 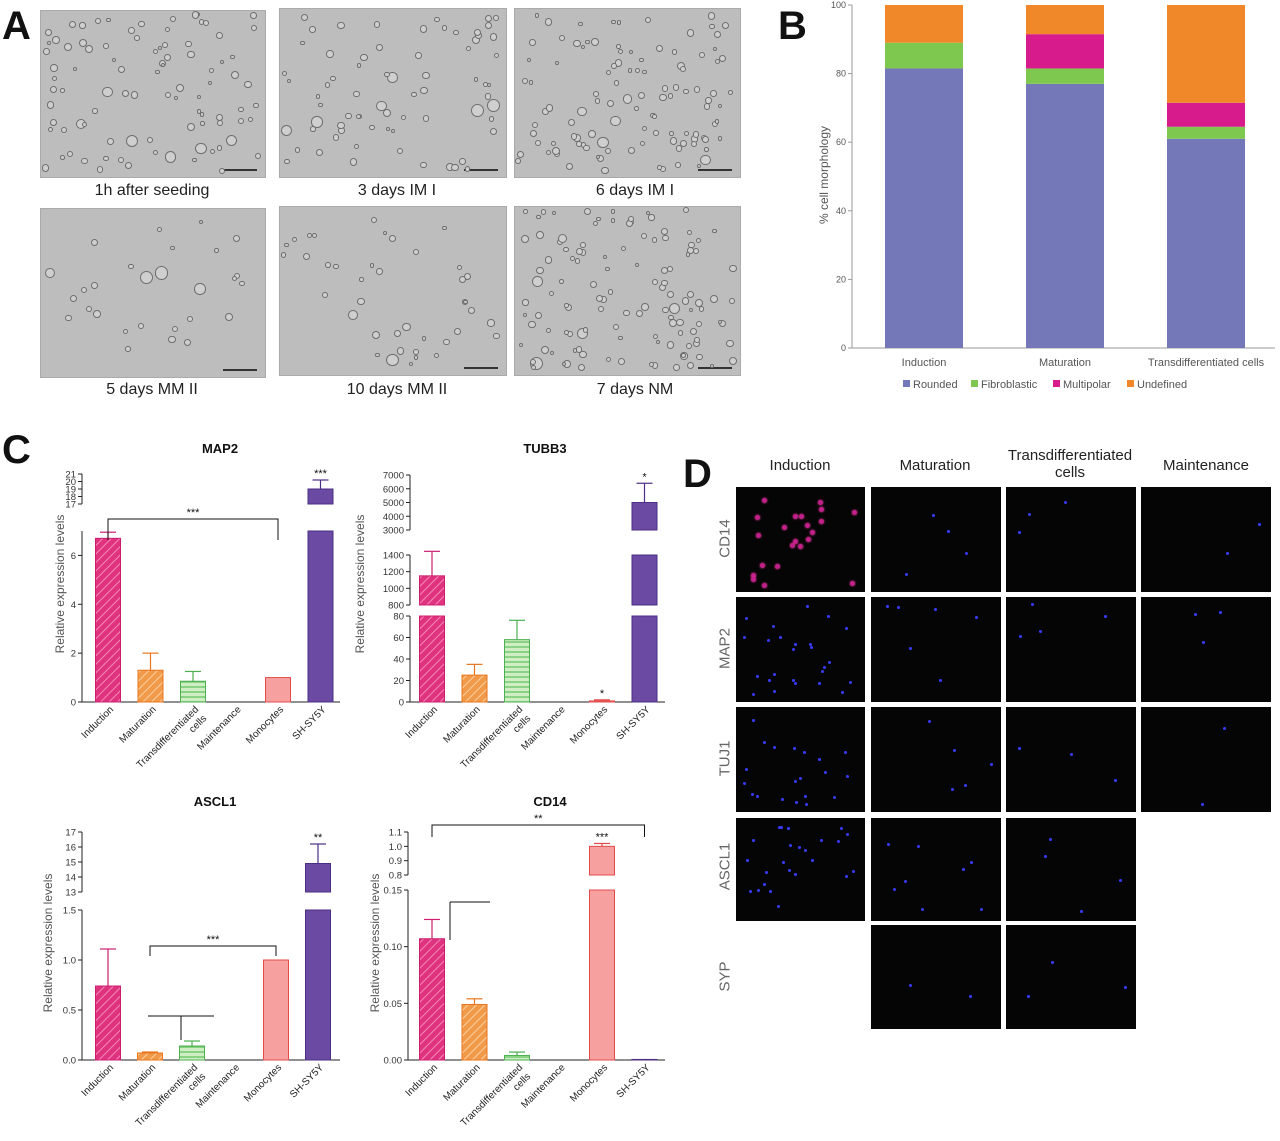 I want to click on chart-ytick-label: 1.0, so click(x=395, y=847).